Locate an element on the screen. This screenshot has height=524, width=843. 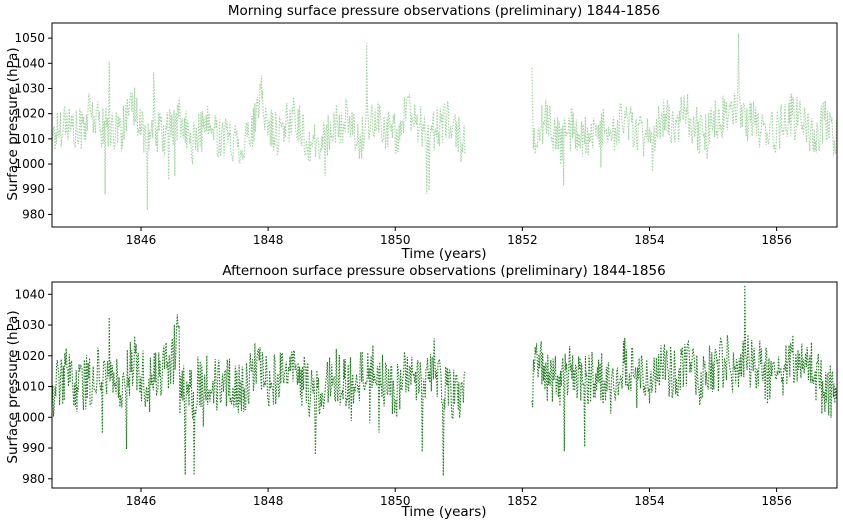
morning-y-tick-label: 1050 is located at coordinates (29, 38).